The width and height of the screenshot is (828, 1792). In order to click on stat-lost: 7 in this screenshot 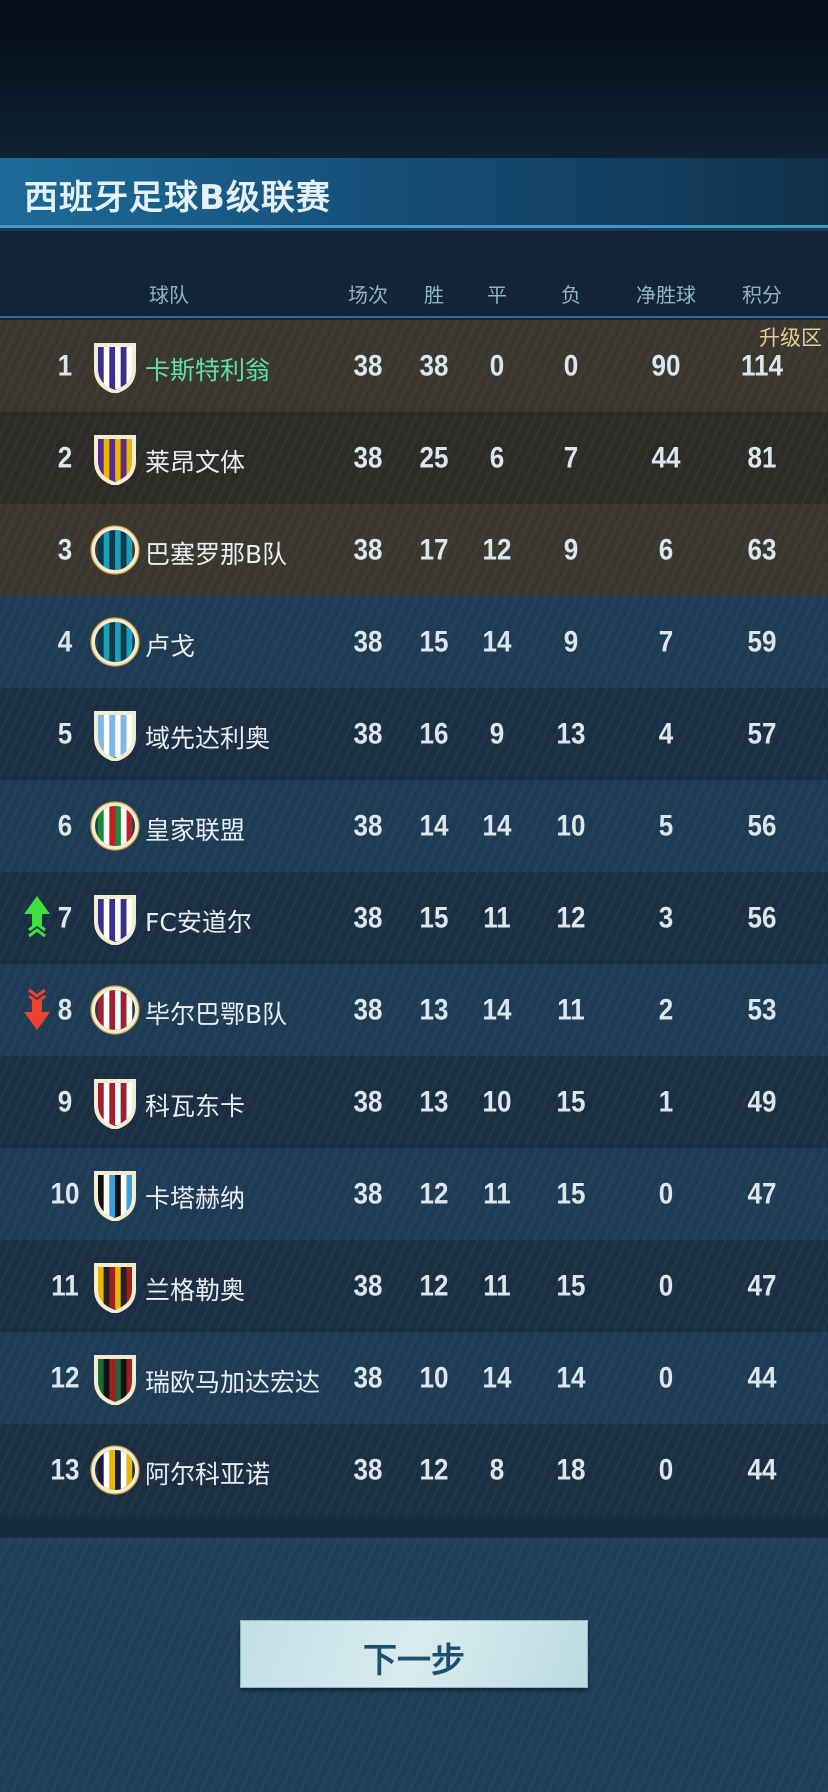, I will do `click(571, 457)`.